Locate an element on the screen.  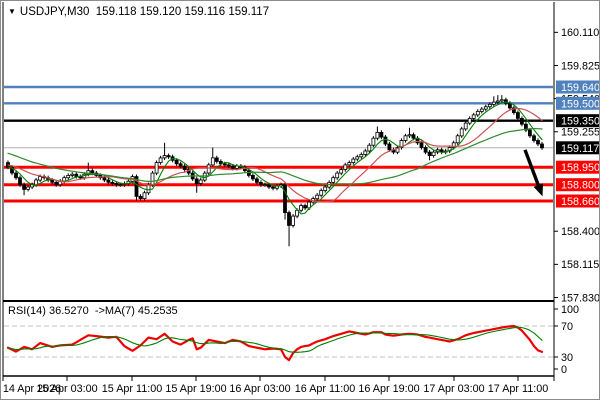
price-badge-label: 158.800 is located at coordinates (580, 186).